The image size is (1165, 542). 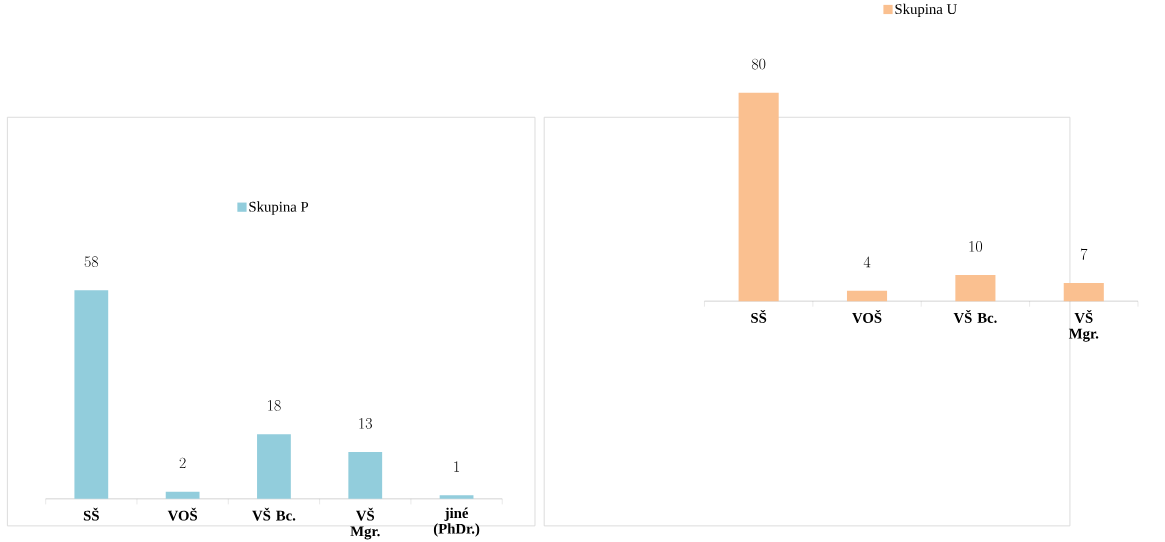 I want to click on legend-label: Skupina P, so click(x=279, y=208).